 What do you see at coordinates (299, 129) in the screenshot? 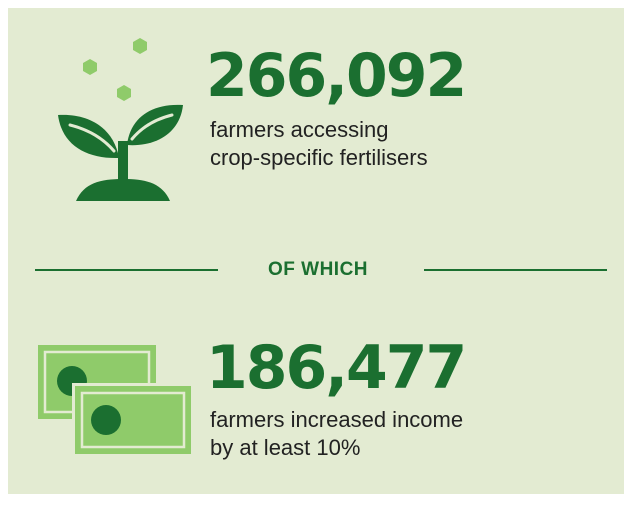
I see `farmers-fertiliser-description-line-1: farmers accessing` at bounding box center [299, 129].